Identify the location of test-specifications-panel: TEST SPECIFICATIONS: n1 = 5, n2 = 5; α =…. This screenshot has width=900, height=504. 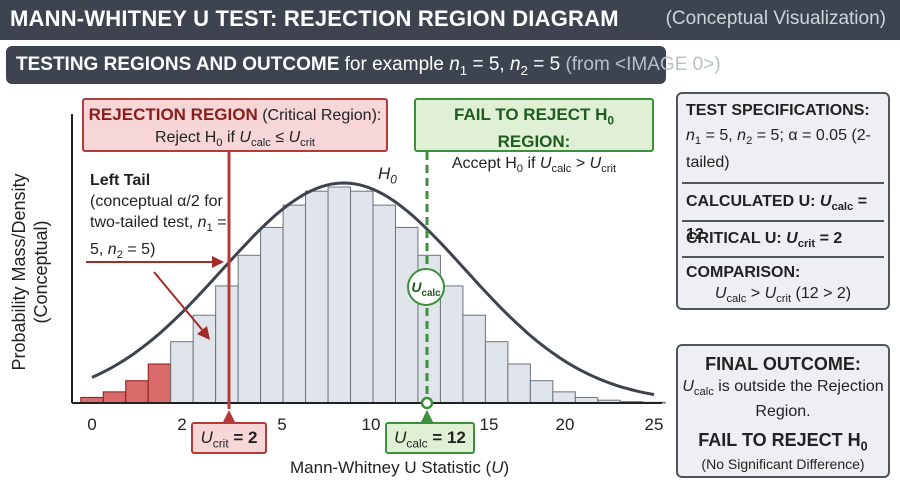
(783, 201).